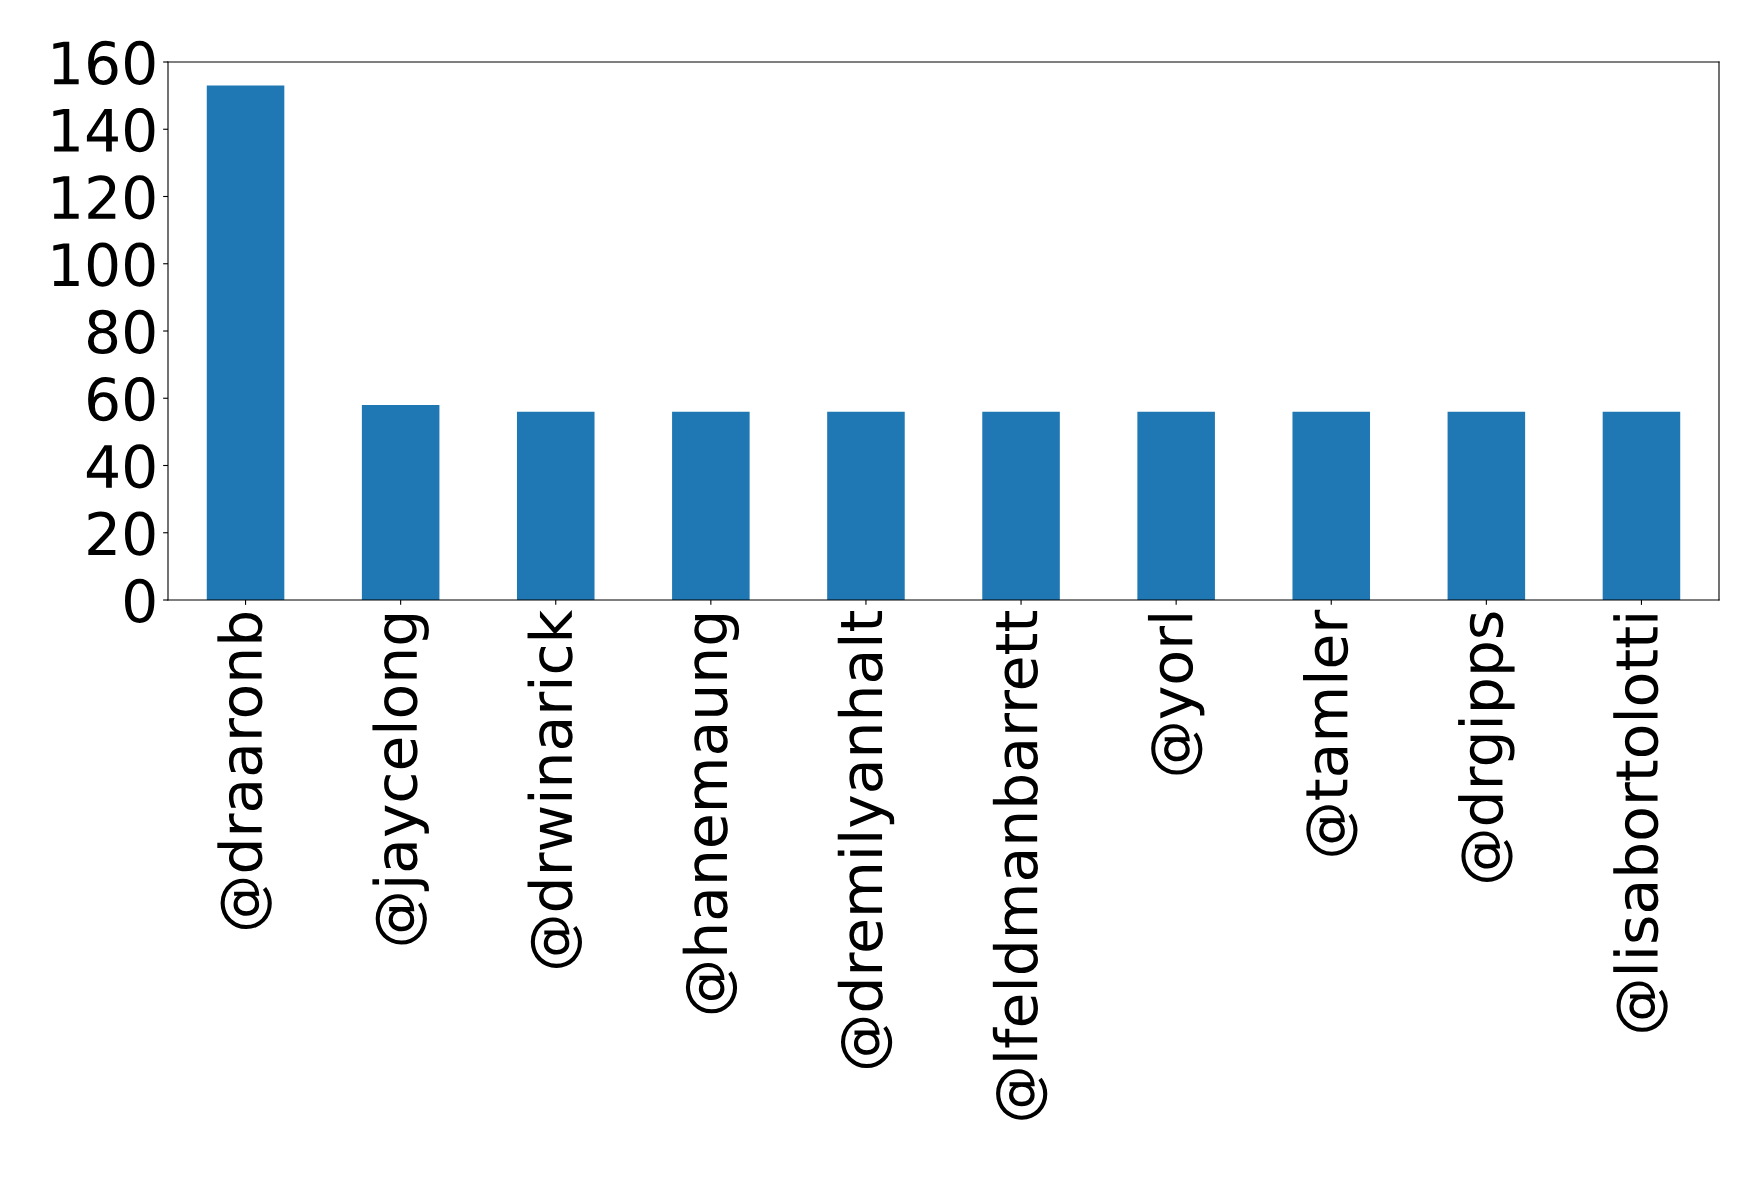 Image resolution: width=1758 pixels, height=1200 pixels. What do you see at coordinates (244, 771) in the screenshot?
I see `x-tick-label: @draaronb` at bounding box center [244, 771].